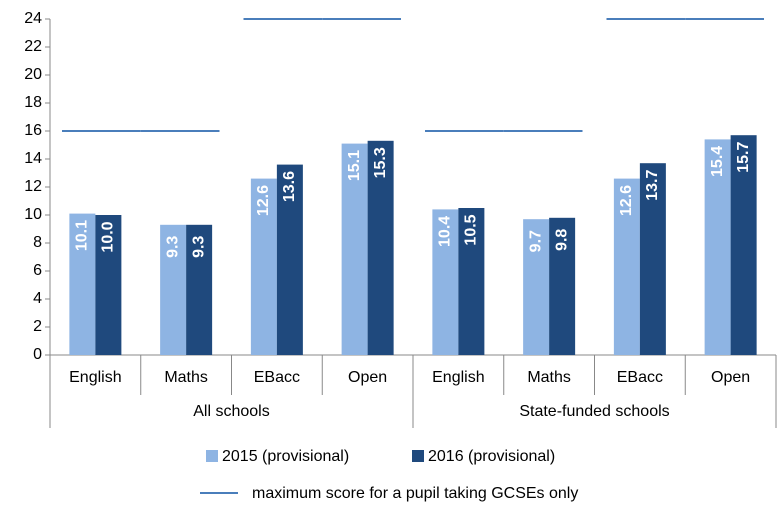  I want to click on value-label: 10.5, so click(471, 229).